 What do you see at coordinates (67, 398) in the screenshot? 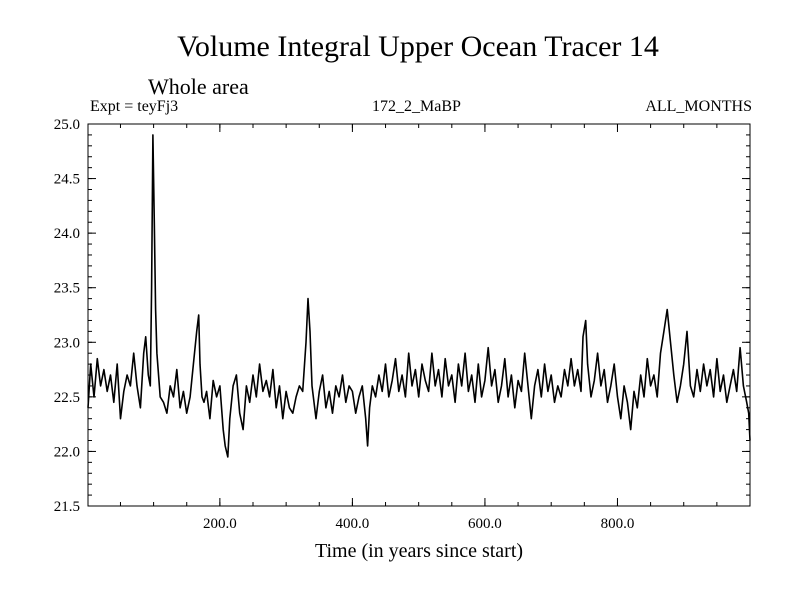
I see `y-tick-label: 22.5` at bounding box center [67, 398].